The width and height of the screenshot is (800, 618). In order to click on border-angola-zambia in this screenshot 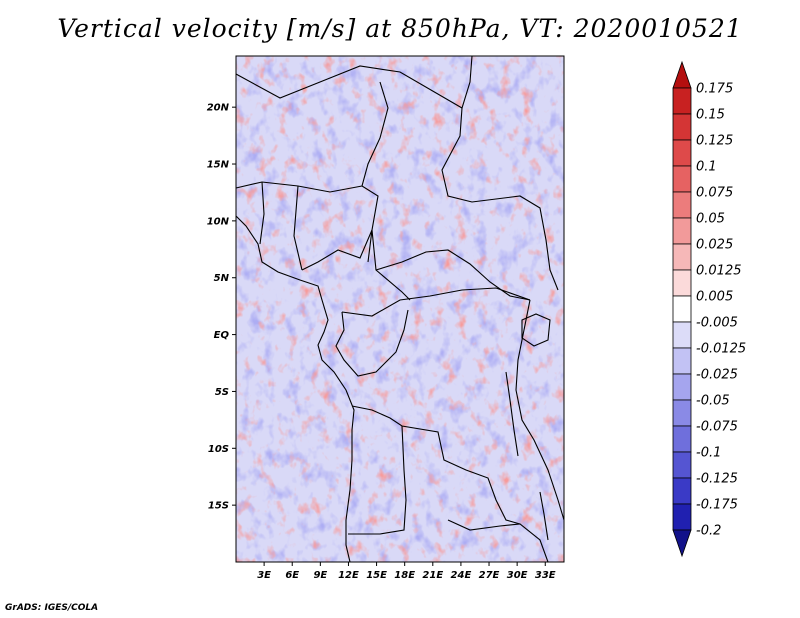, I will do `click(377, 480)`.